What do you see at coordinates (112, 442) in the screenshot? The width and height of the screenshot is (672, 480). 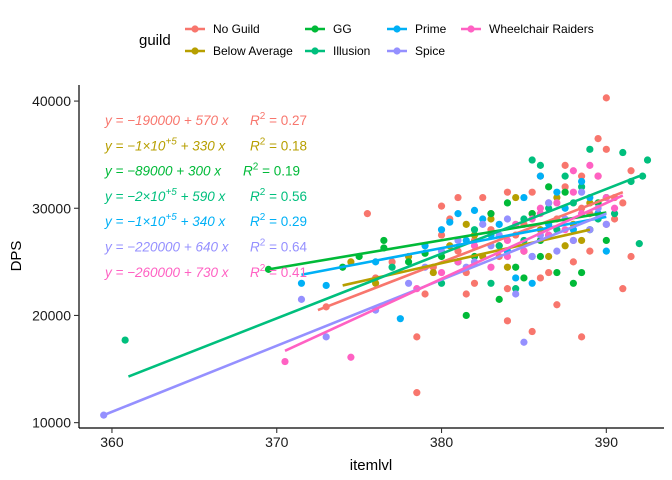 I see `x-tick-label: 360` at bounding box center [112, 442].